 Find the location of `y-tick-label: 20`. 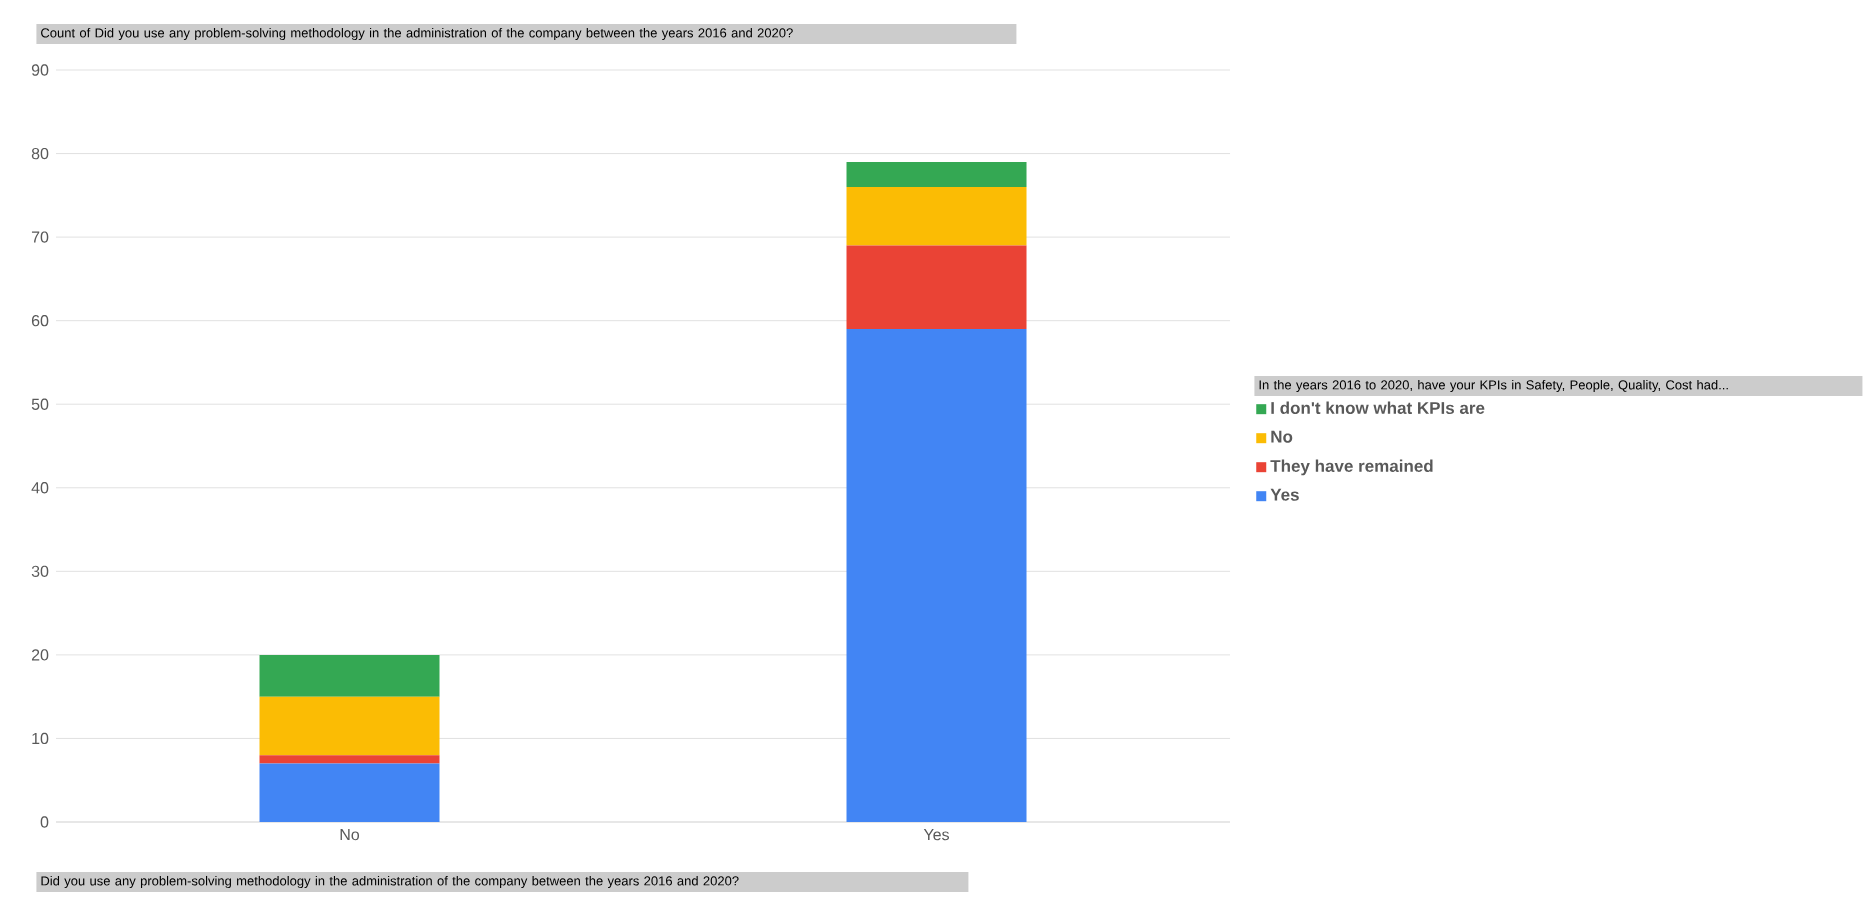

y-tick-label: 20 is located at coordinates (40, 655).